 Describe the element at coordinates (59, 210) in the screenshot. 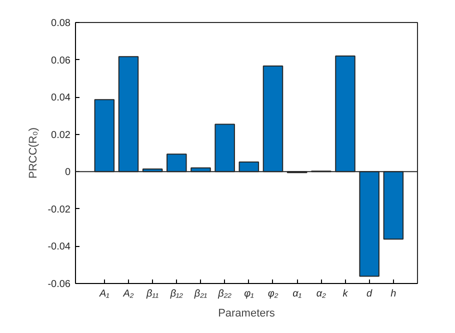

I see `y-tick-label: -0.02` at that location.